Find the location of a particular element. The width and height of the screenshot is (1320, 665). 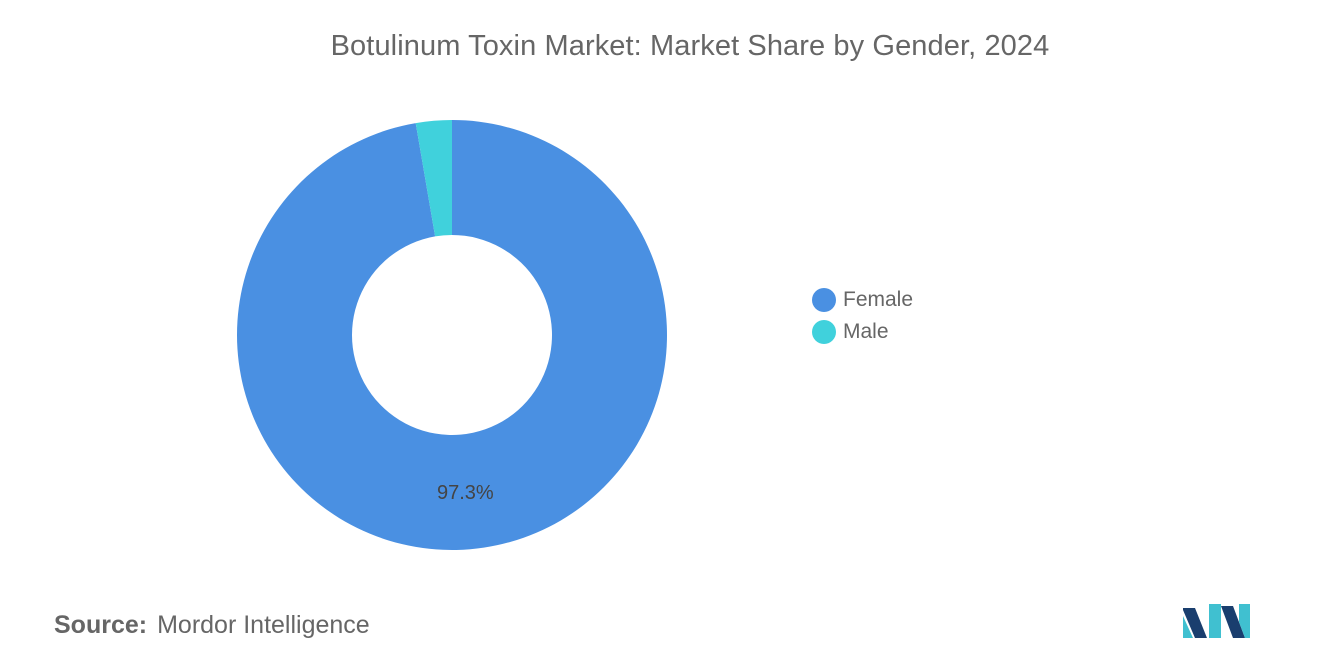

donut-slice-labels: 97.3% is located at coordinates (465, 493).